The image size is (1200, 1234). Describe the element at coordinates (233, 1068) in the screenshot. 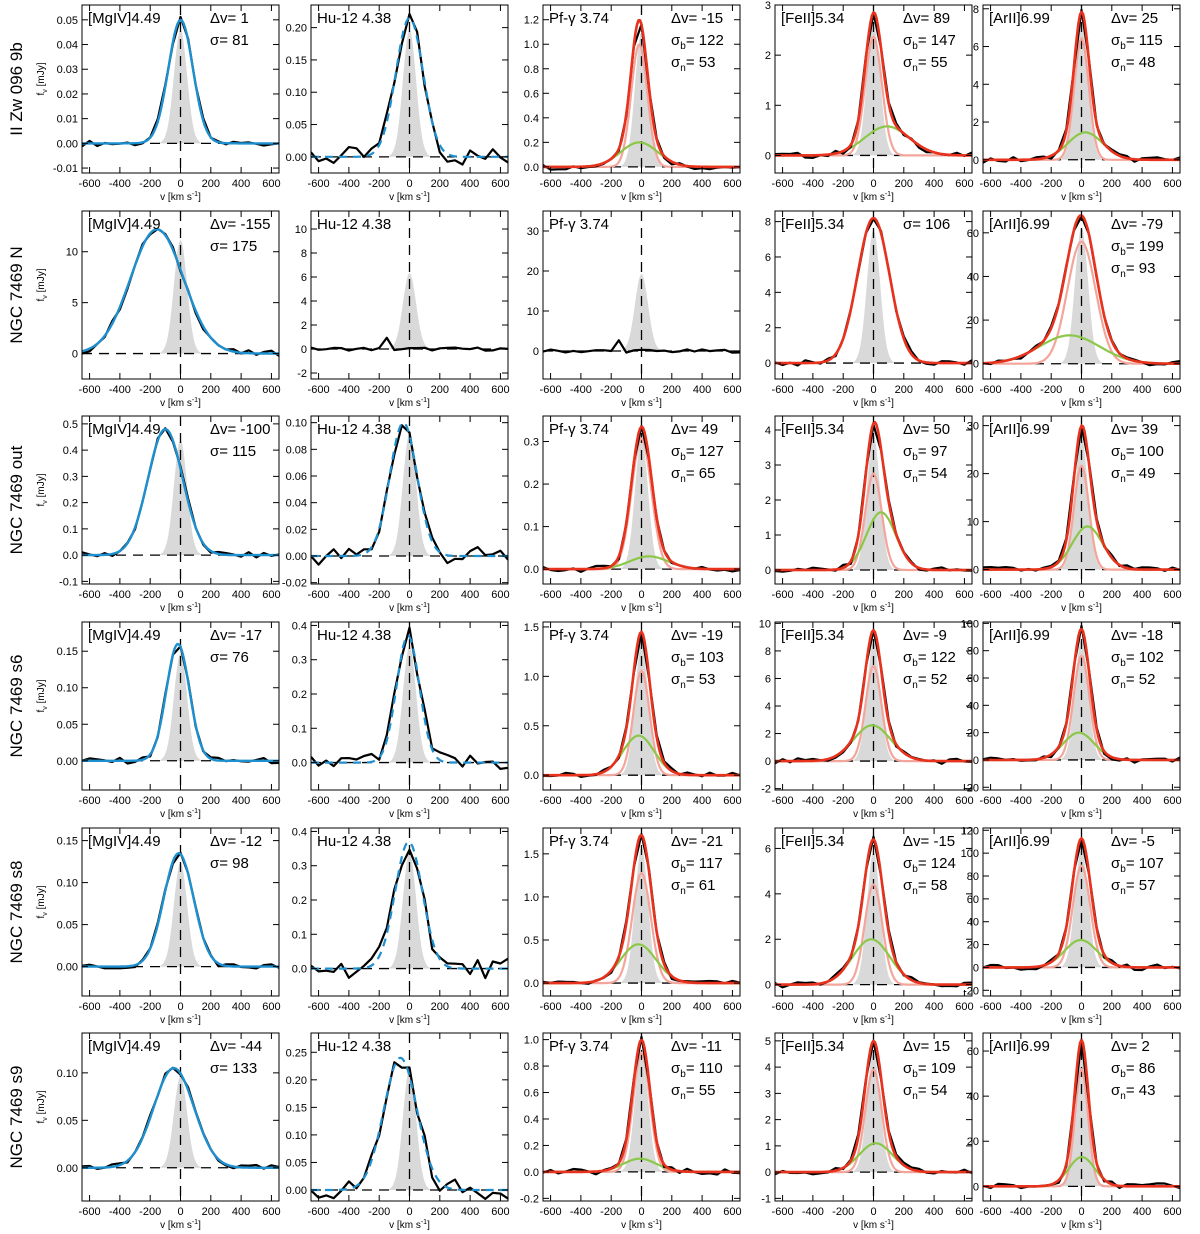

I see `sigma-label: σ= 133` at that location.